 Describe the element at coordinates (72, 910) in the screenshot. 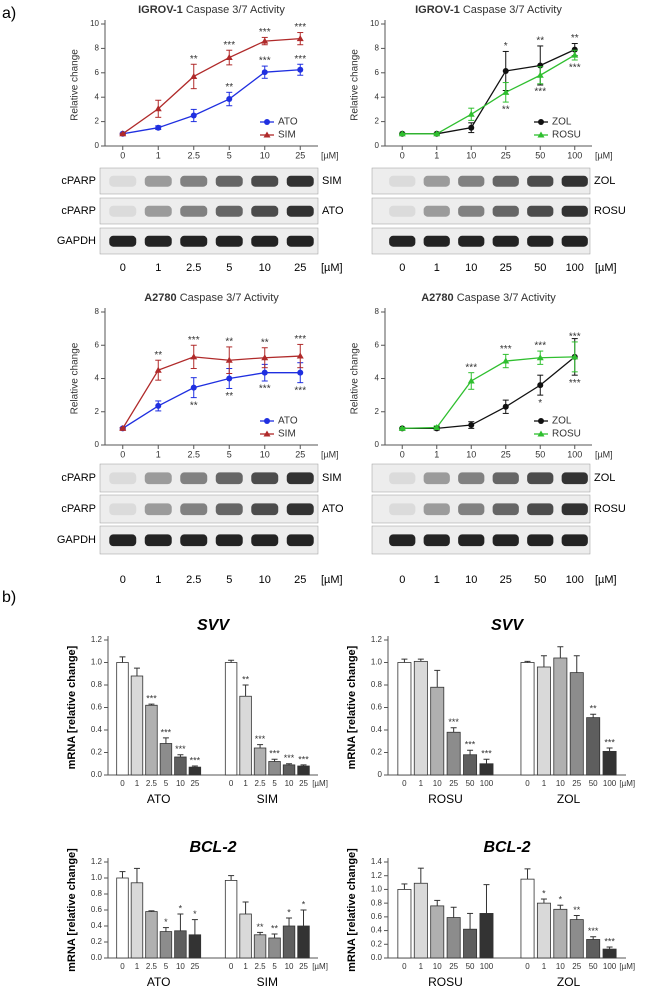

I see `y-axis-label: mRNA [relative change]` at that location.